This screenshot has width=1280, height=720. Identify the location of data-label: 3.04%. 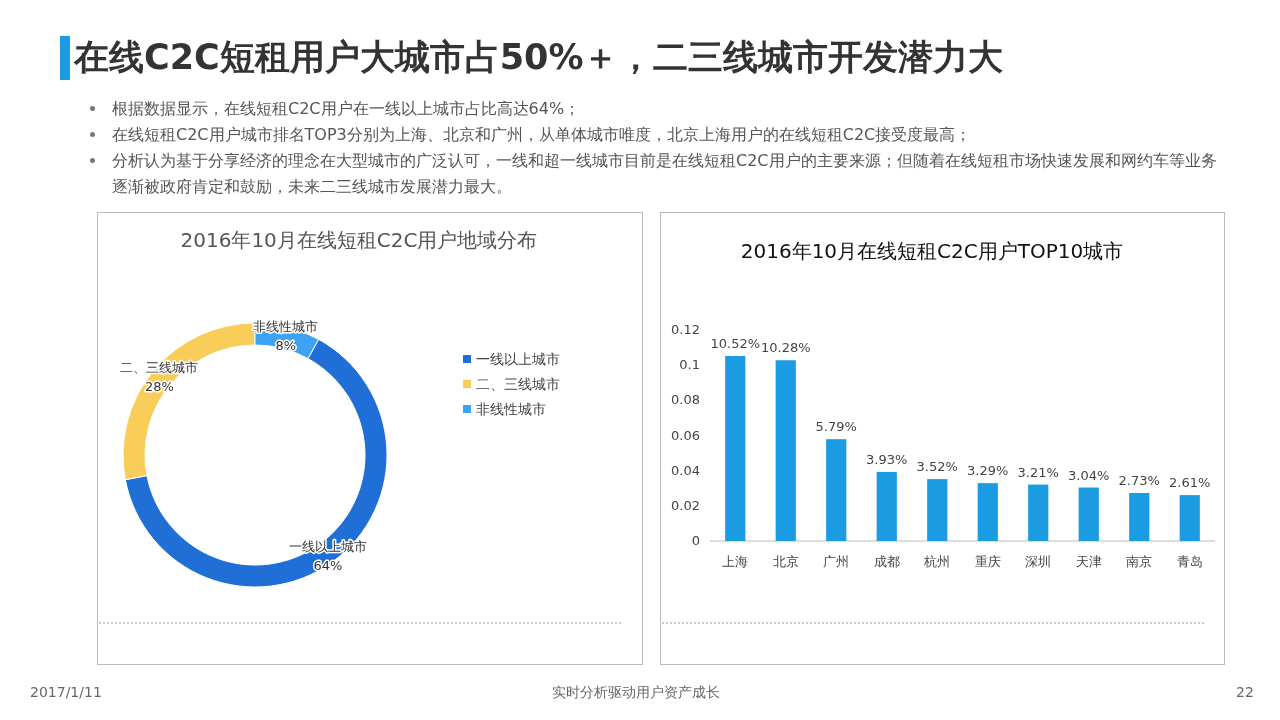
(1089, 475).